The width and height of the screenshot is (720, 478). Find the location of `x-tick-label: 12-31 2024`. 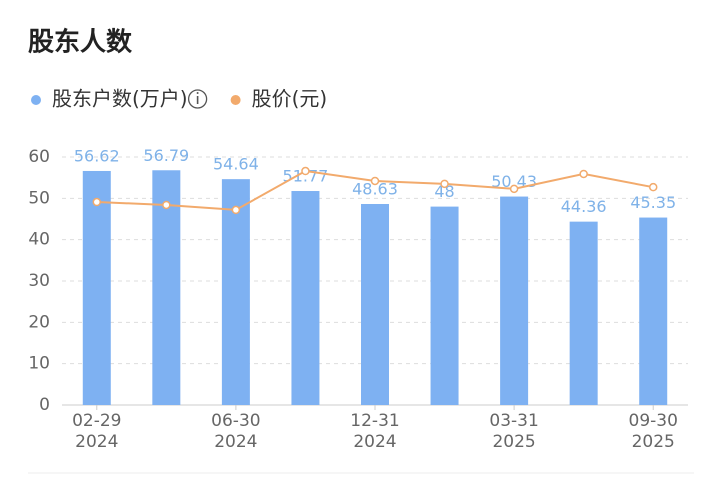

x-tick-label: 12-31 2024 is located at coordinates (375, 431).